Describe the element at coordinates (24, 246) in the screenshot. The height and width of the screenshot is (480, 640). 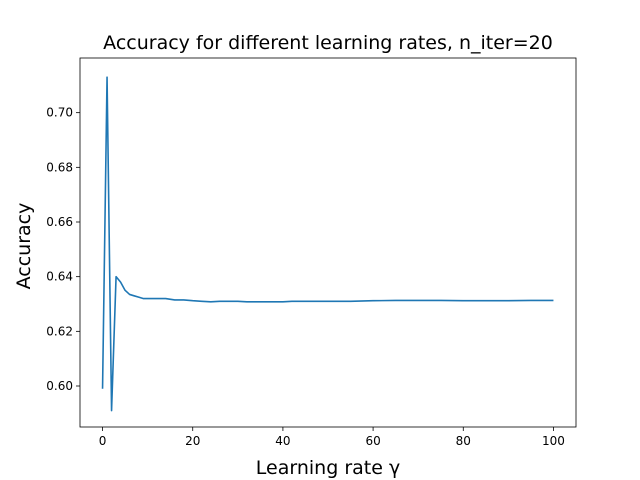
I see `y-axis-label: Accuracy` at that location.